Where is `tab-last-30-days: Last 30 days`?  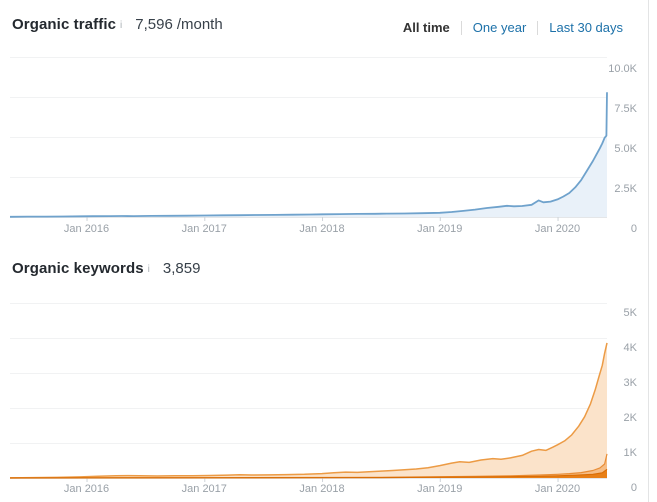
tab-last-30-days: Last 30 days is located at coordinates (586, 27).